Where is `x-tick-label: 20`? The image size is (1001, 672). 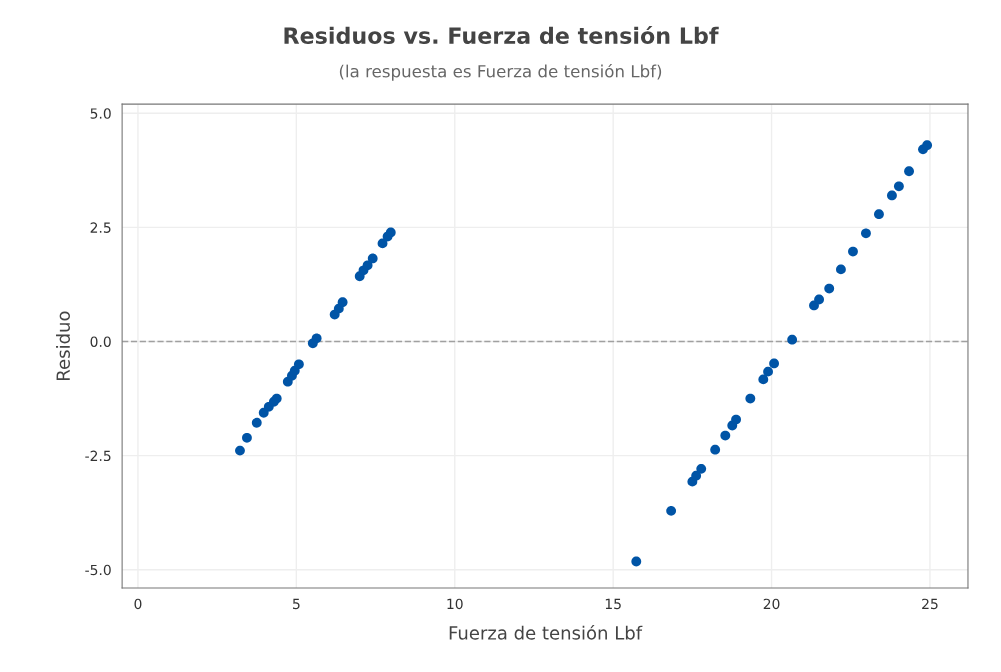
x-tick-label: 20 is located at coordinates (771, 604).